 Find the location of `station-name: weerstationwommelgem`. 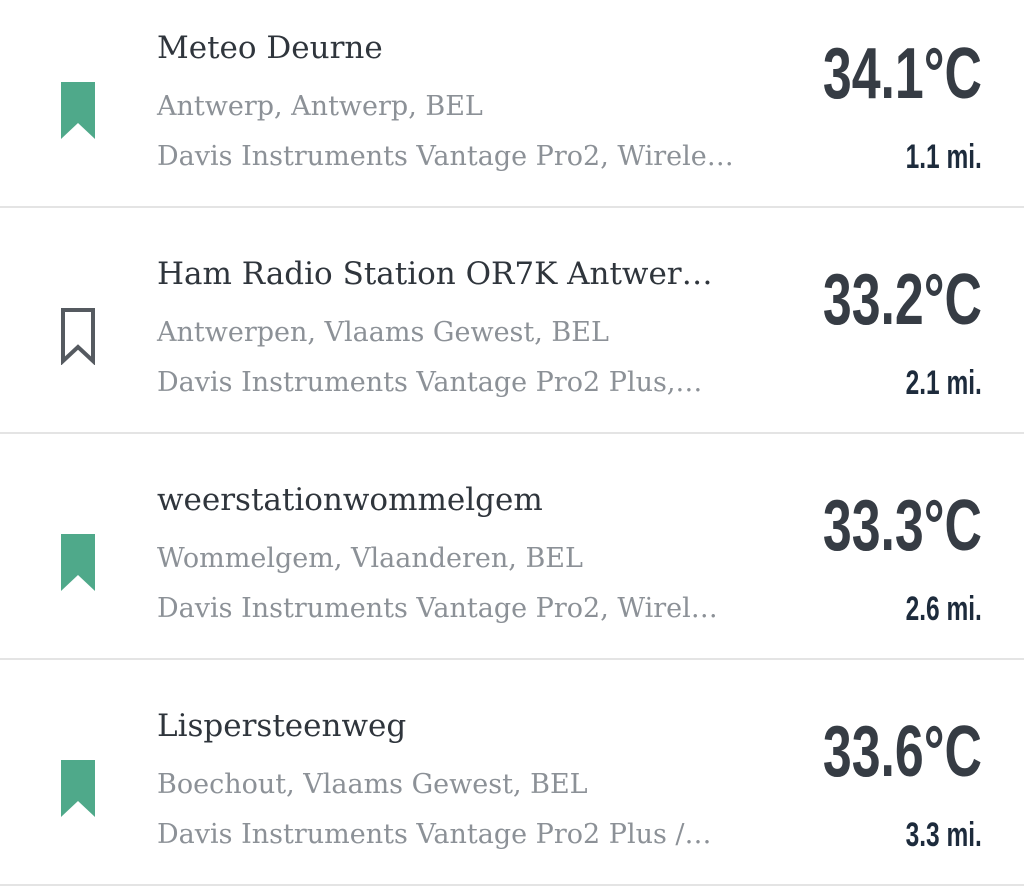

station-name: weerstationwommelgem is located at coordinates (350, 500).